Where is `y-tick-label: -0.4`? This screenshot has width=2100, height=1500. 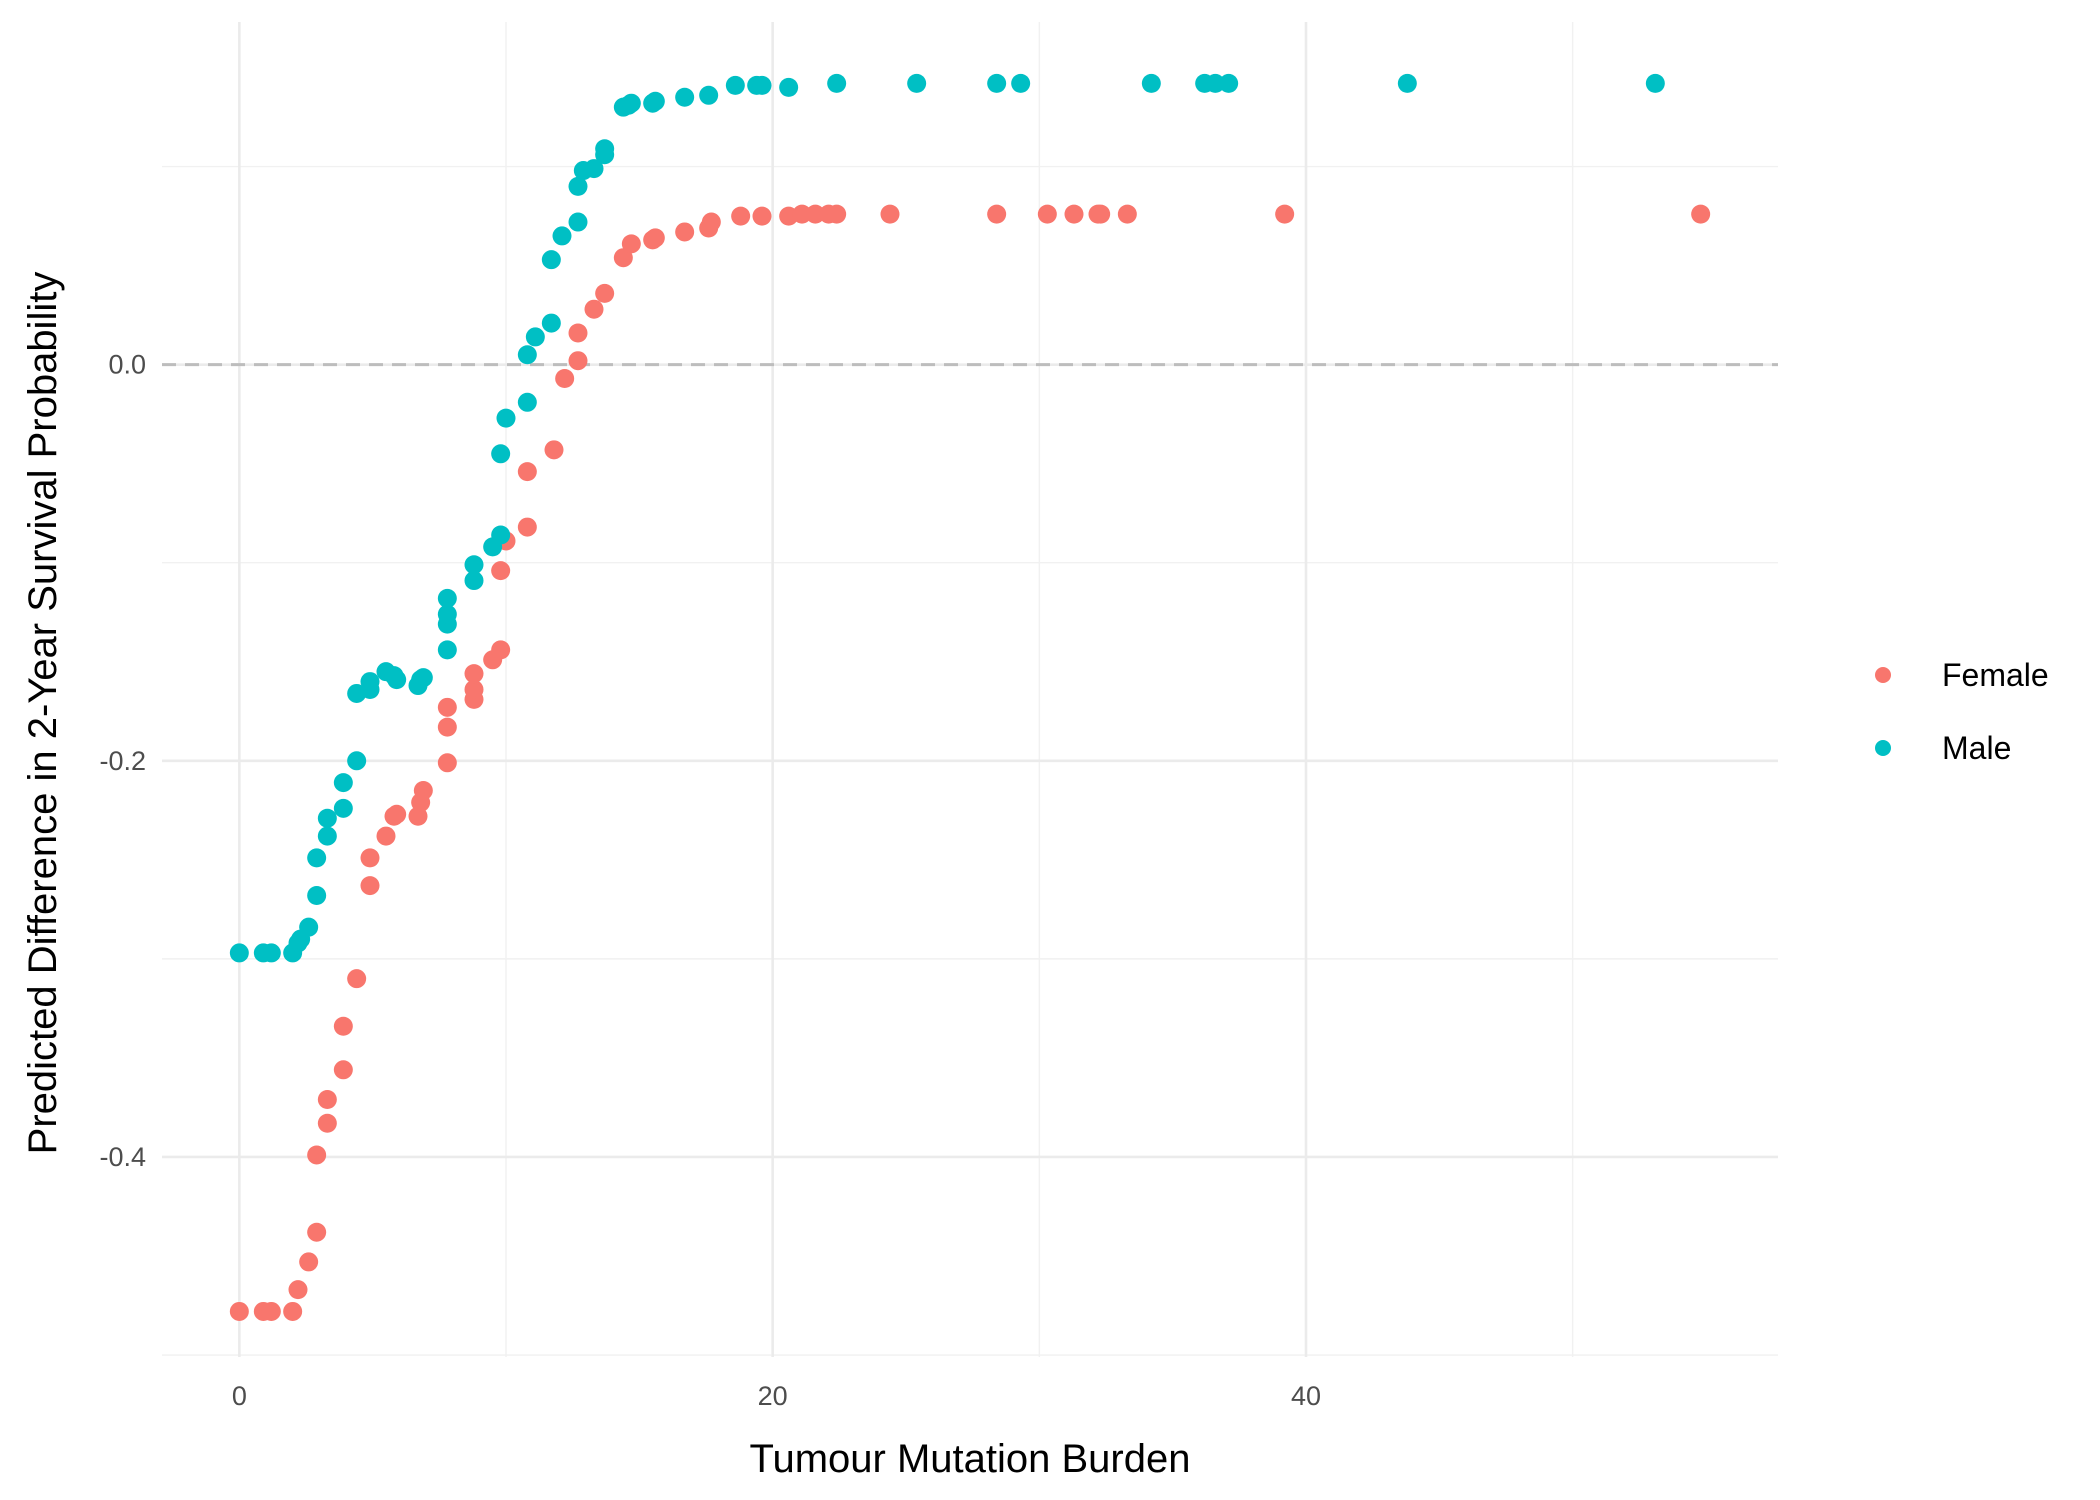
y-tick-label: -0.4 is located at coordinates (122, 1157).